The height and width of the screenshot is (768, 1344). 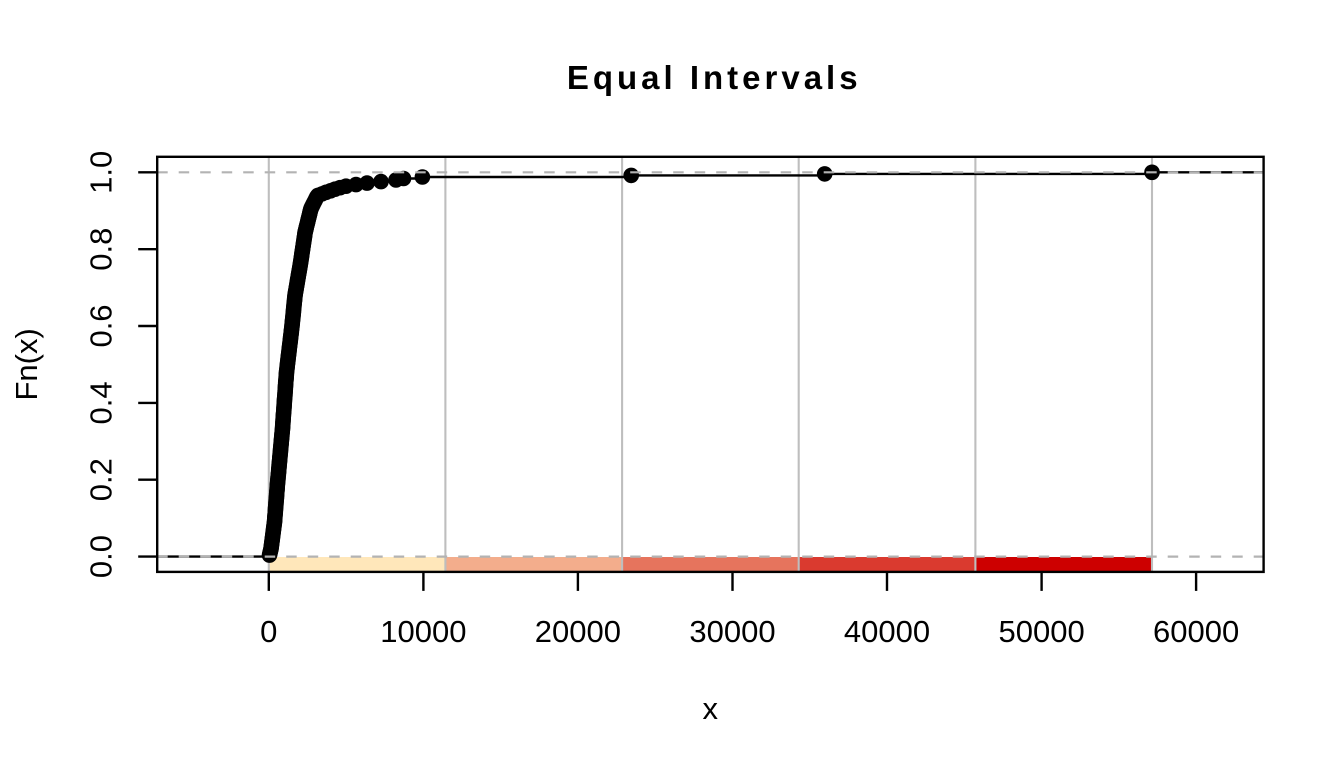 I want to click on svg-text: 0.8, so click(x=100, y=249).